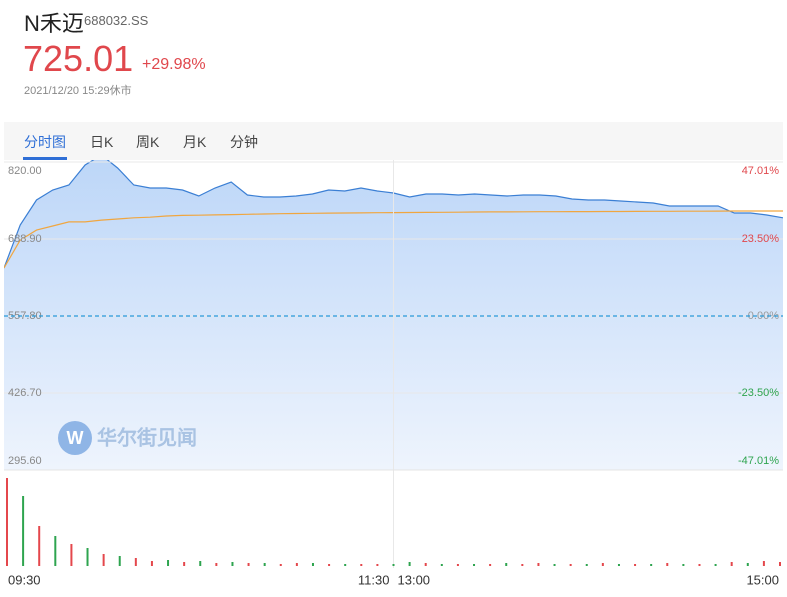 This screenshot has height=597, width=787. I want to click on tab: 日K, so click(102, 142).